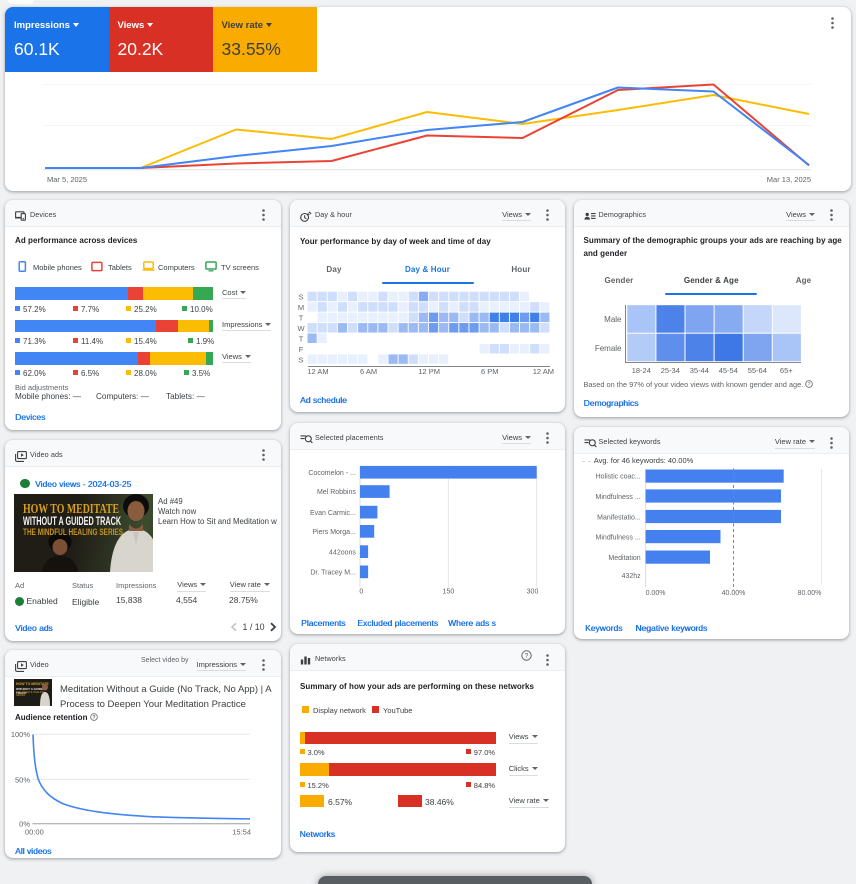 This screenshot has width=856, height=884. Describe the element at coordinates (301, 328) in the screenshot. I see `svg-text: W` at that location.